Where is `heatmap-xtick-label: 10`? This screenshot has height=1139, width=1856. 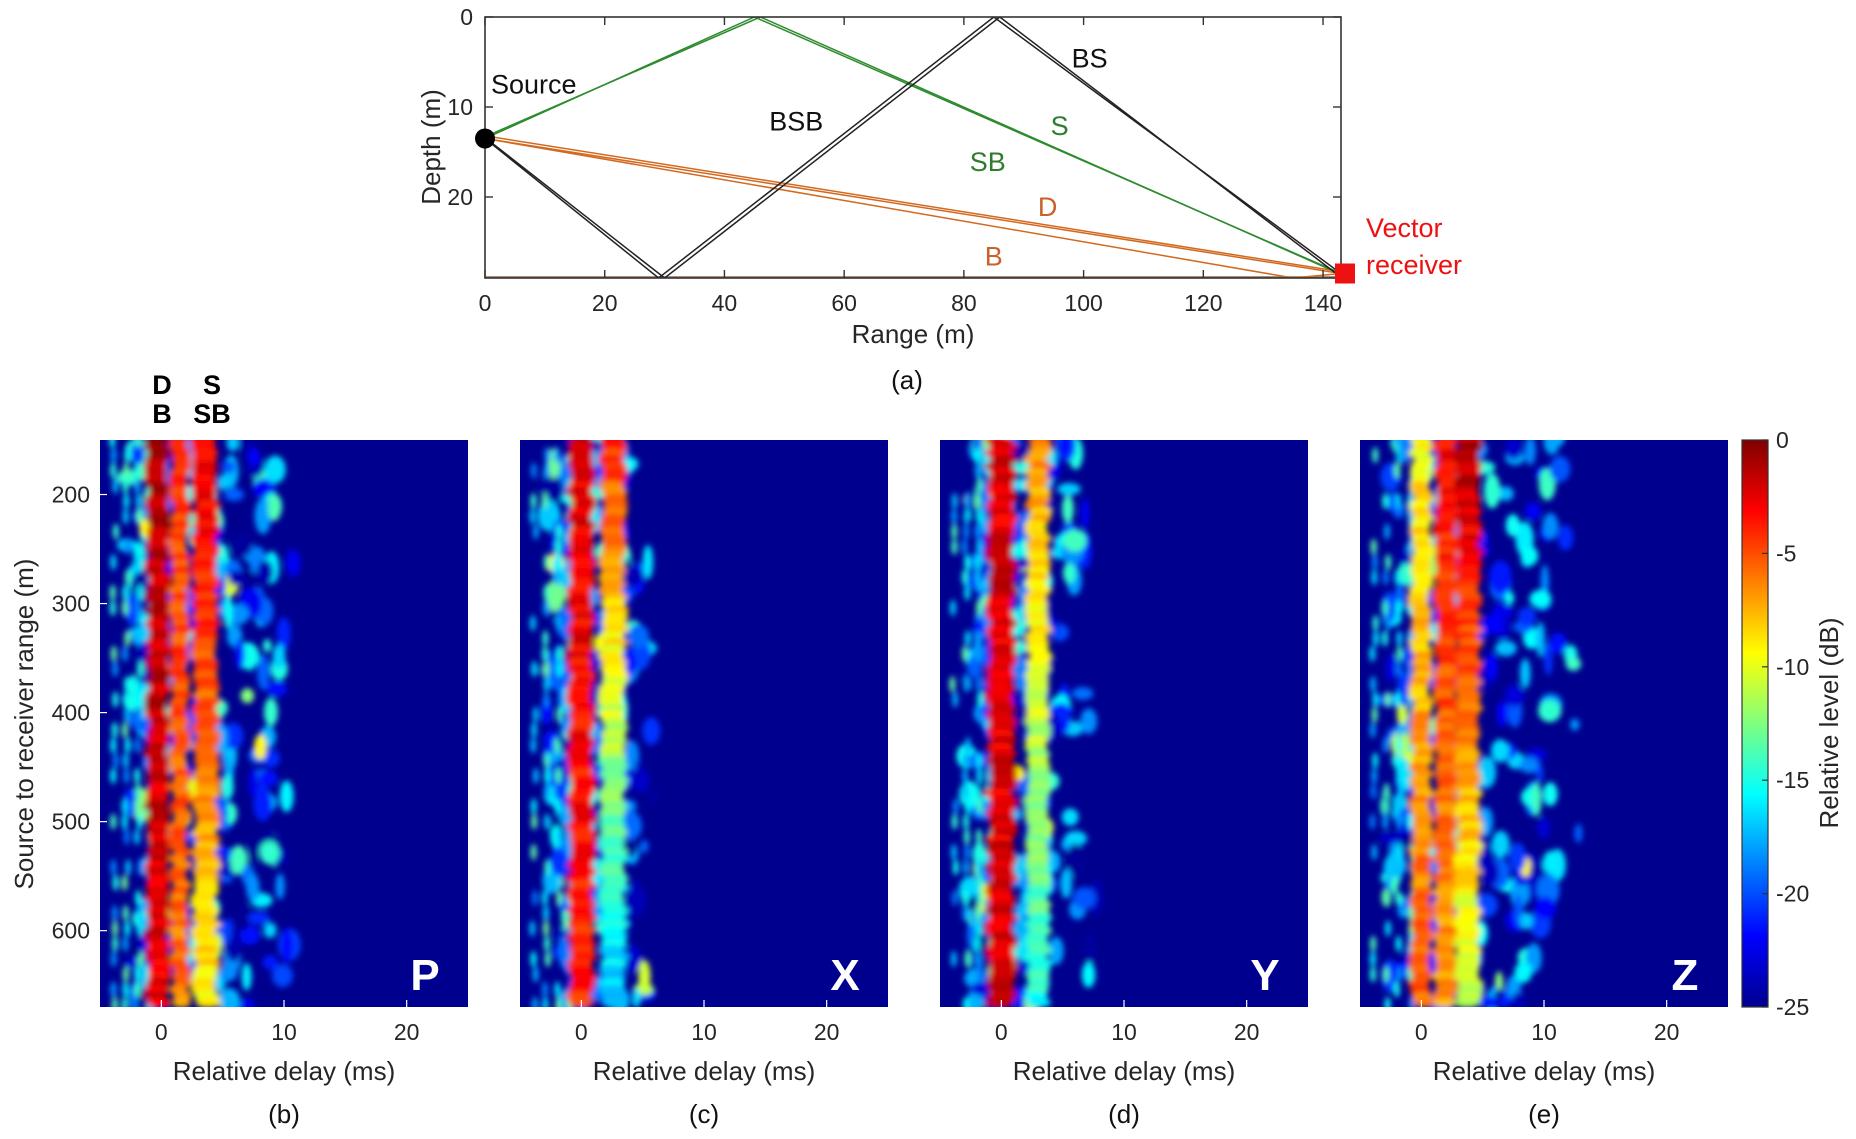
heatmap-xtick-label: 10 is located at coordinates (1124, 1032).